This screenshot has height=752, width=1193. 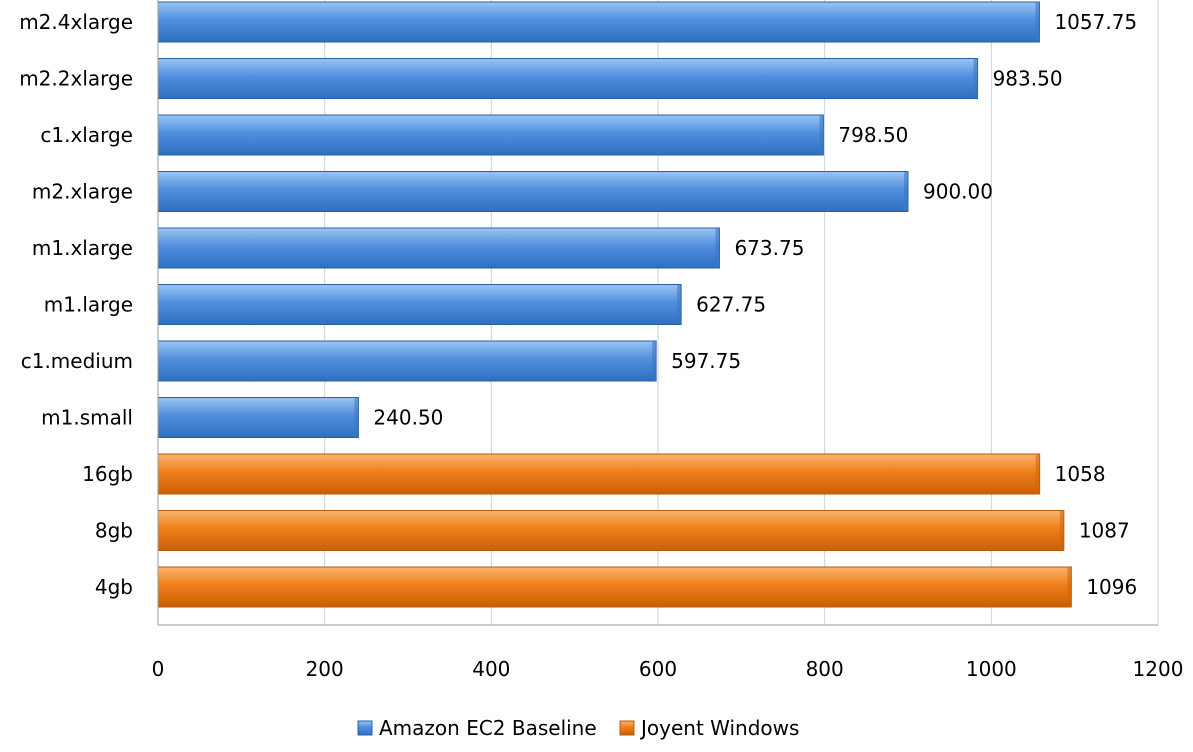 What do you see at coordinates (958, 192) in the screenshot?
I see `data-label-m2.xlarge: 900.00` at bounding box center [958, 192].